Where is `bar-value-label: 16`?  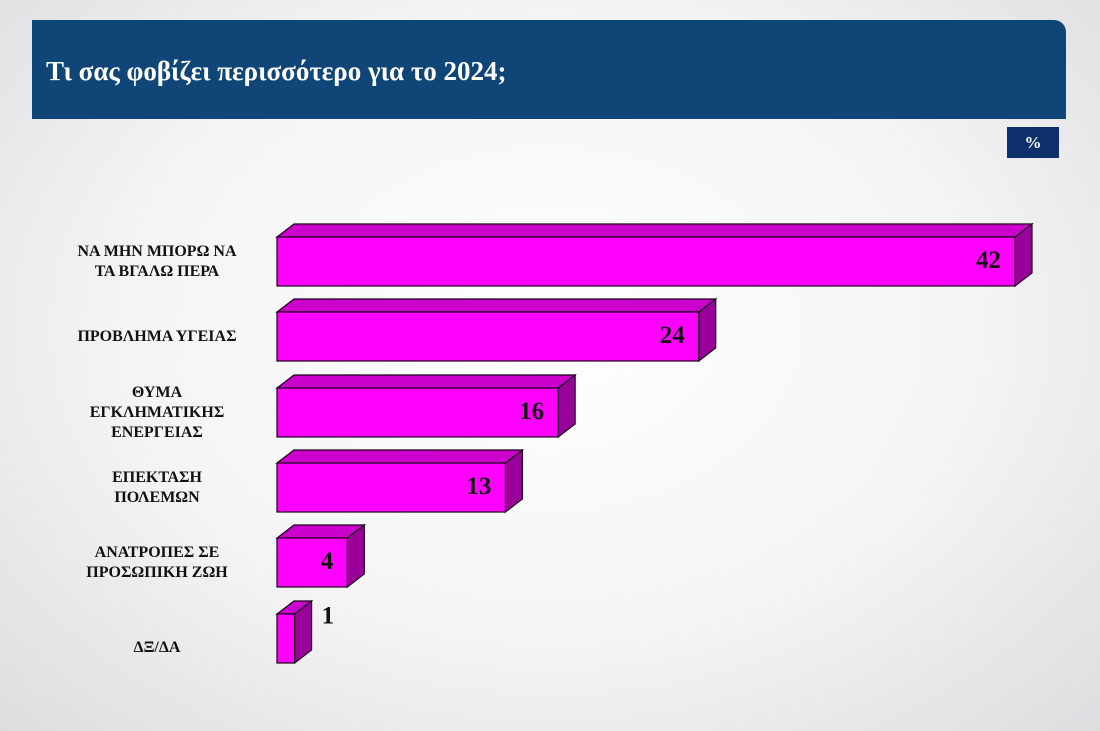
bar-value-label: 16 is located at coordinates (531, 411).